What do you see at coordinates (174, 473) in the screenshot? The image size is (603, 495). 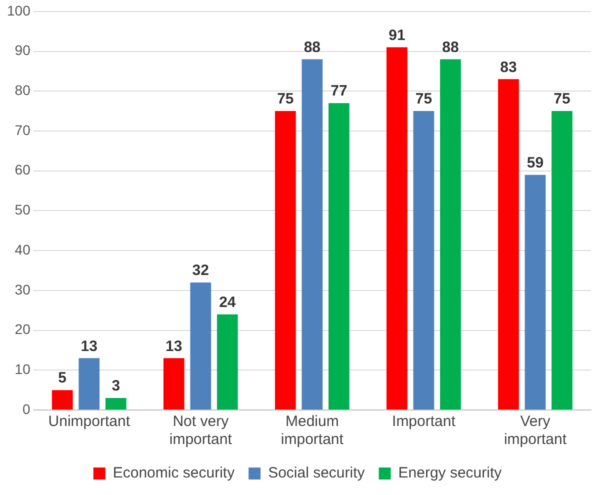 I see `legend-label: Economic security` at bounding box center [174, 473].